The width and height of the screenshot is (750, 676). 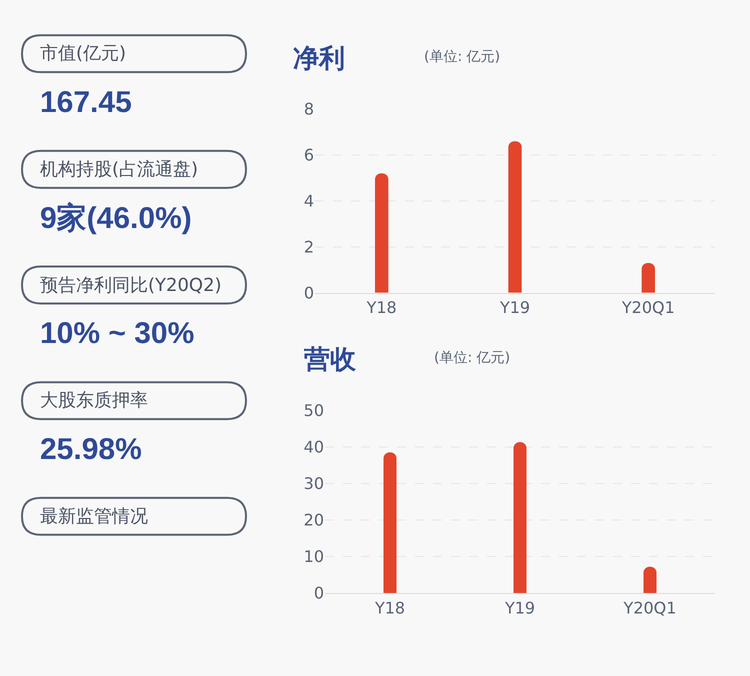 What do you see at coordinates (309, 155) in the screenshot?
I see `y-tick-label: 6` at bounding box center [309, 155].